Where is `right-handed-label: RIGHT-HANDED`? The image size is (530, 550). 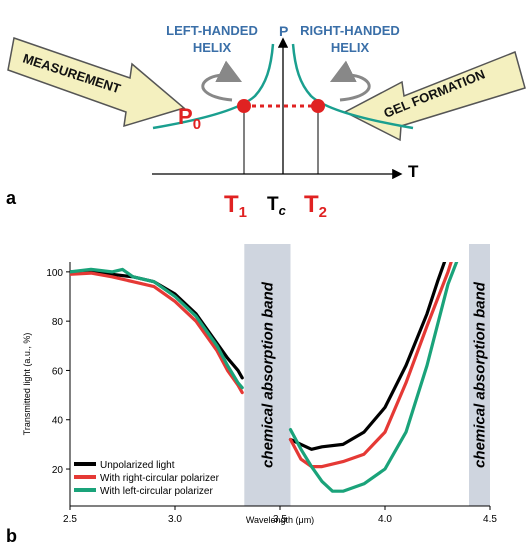 right-handed-label: RIGHT-HANDED is located at coordinates (350, 30).